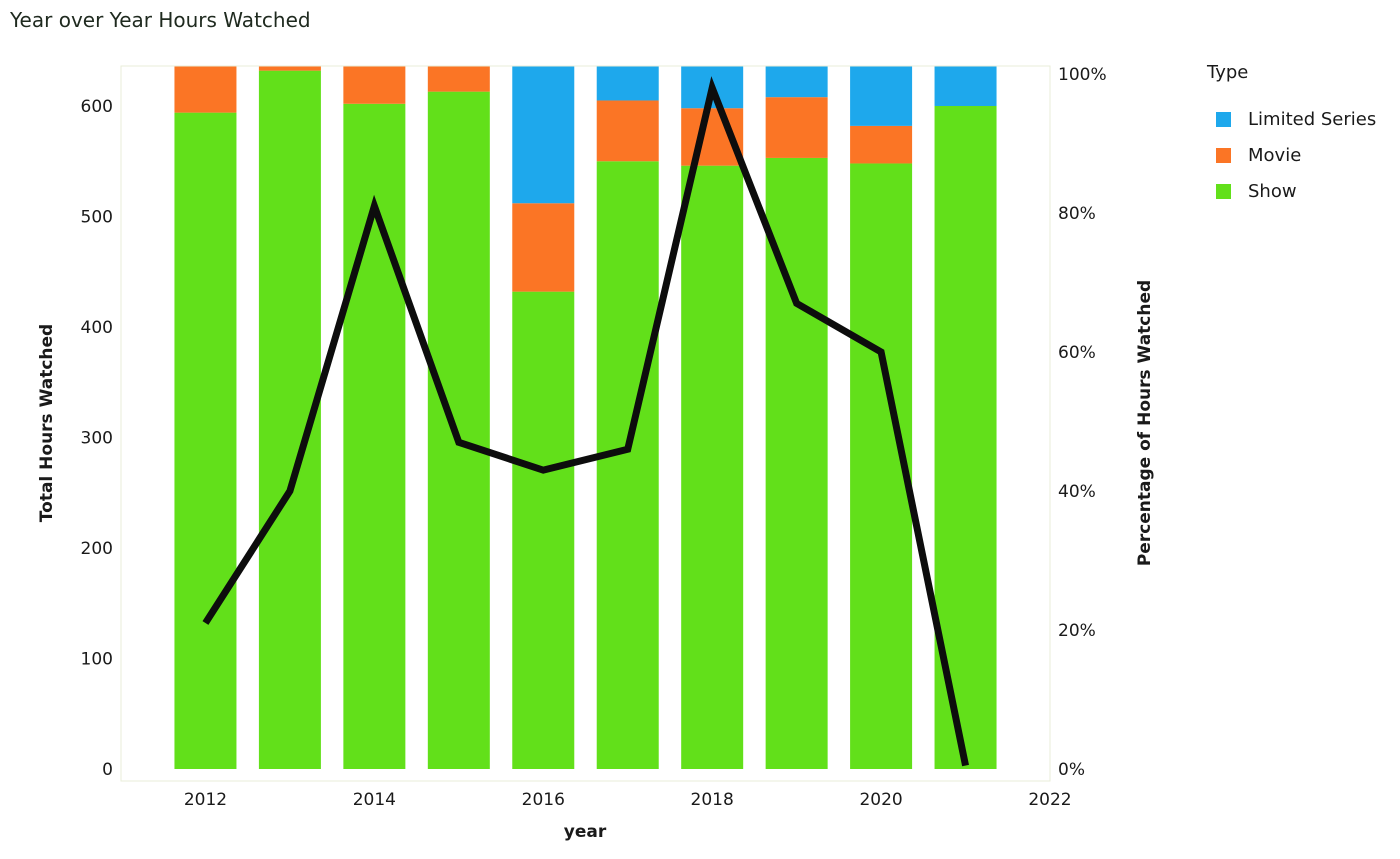 The width and height of the screenshot is (1400, 859). Describe the element at coordinates (1077, 492) in the screenshot. I see `y2-tick-label: 40%` at that location.